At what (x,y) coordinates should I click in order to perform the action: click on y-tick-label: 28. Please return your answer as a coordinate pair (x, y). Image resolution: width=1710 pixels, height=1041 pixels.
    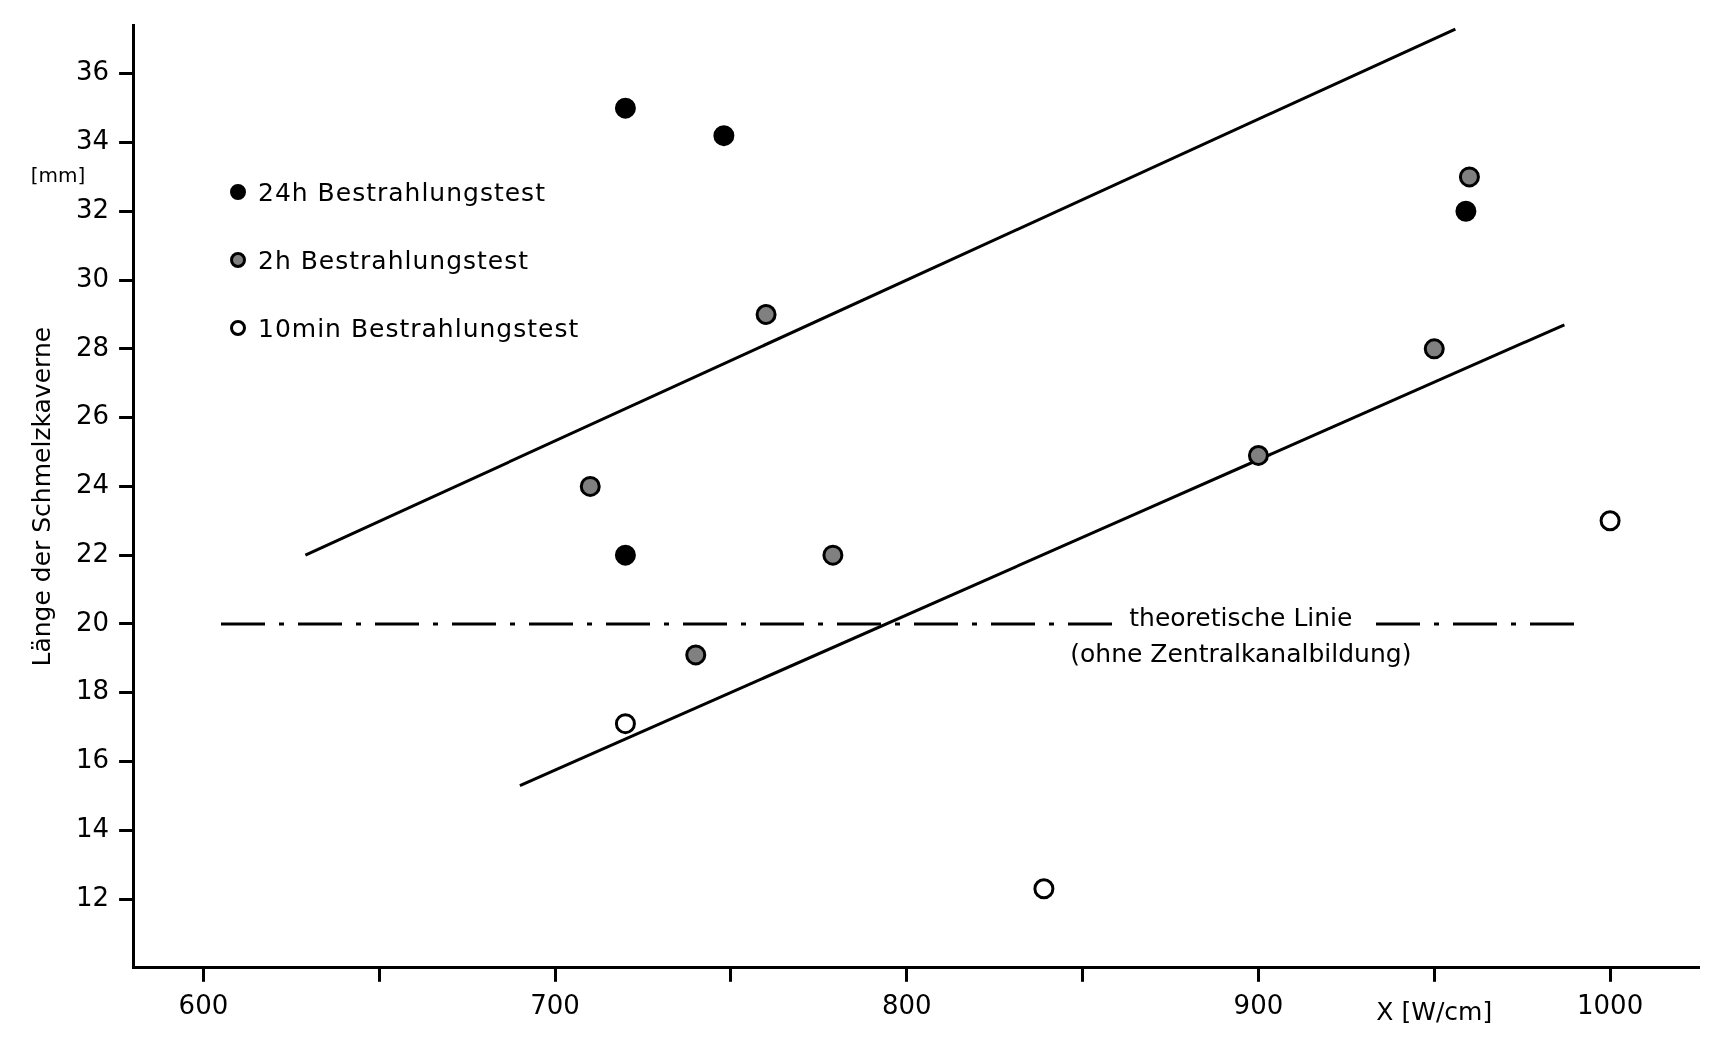
    Looking at the image, I should click on (92, 346).